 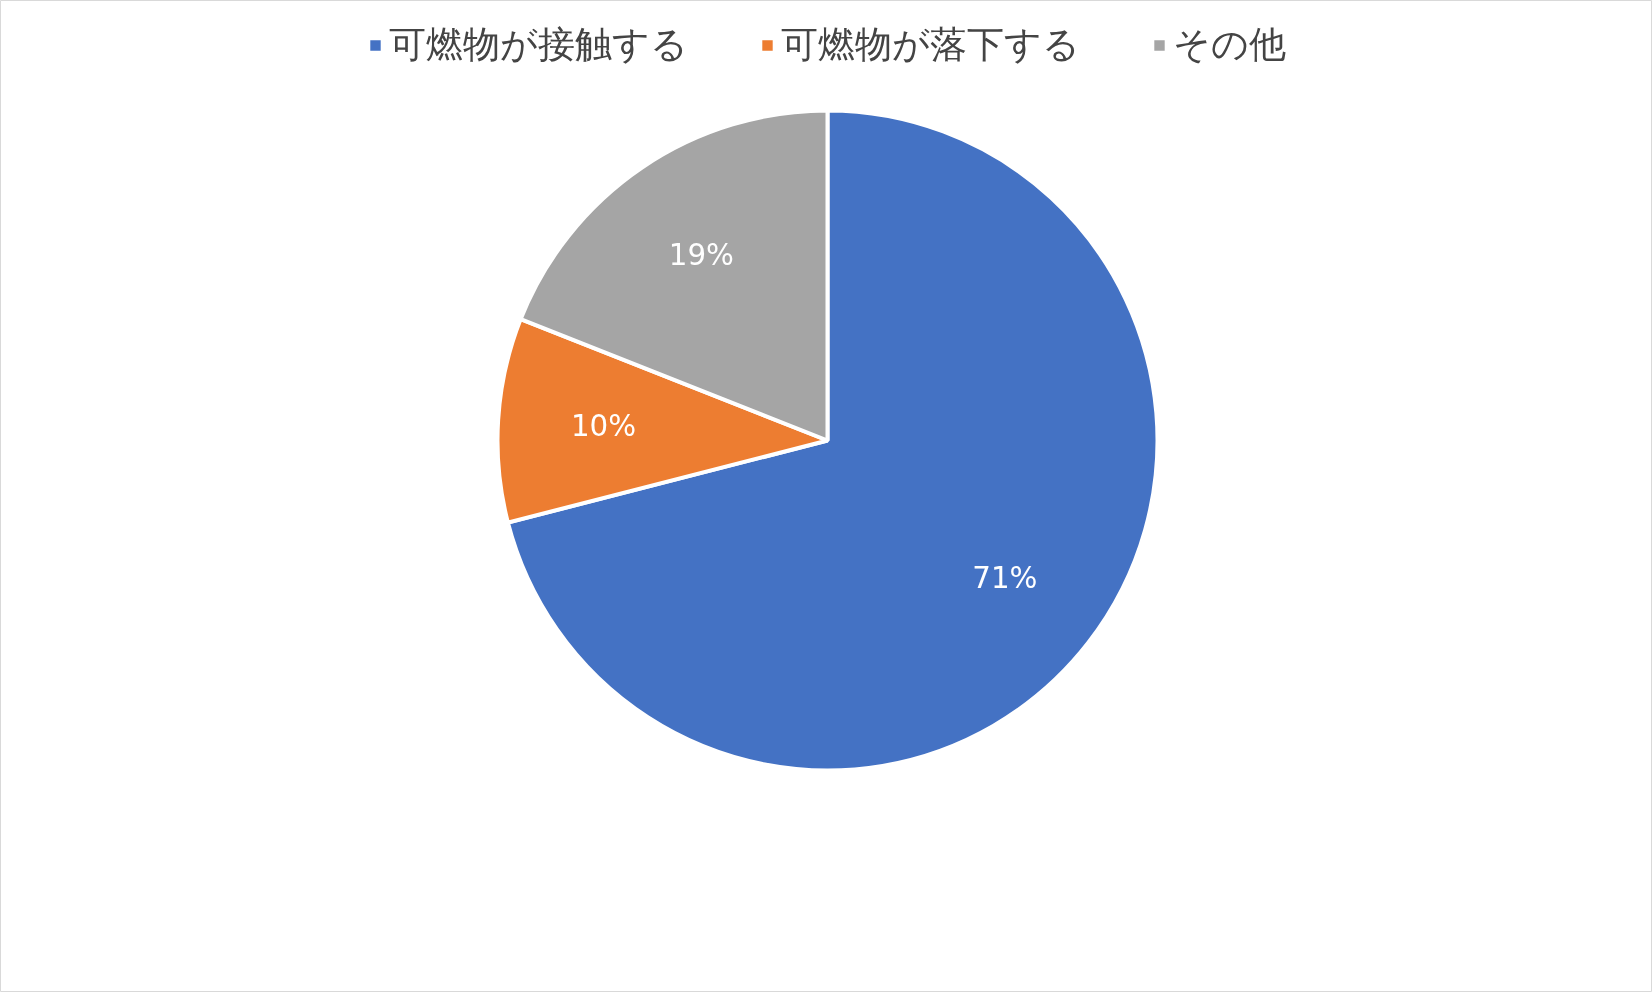 What do you see at coordinates (538, 44) in the screenshot?
I see `legend-label: 可燃物が接触する` at bounding box center [538, 44].